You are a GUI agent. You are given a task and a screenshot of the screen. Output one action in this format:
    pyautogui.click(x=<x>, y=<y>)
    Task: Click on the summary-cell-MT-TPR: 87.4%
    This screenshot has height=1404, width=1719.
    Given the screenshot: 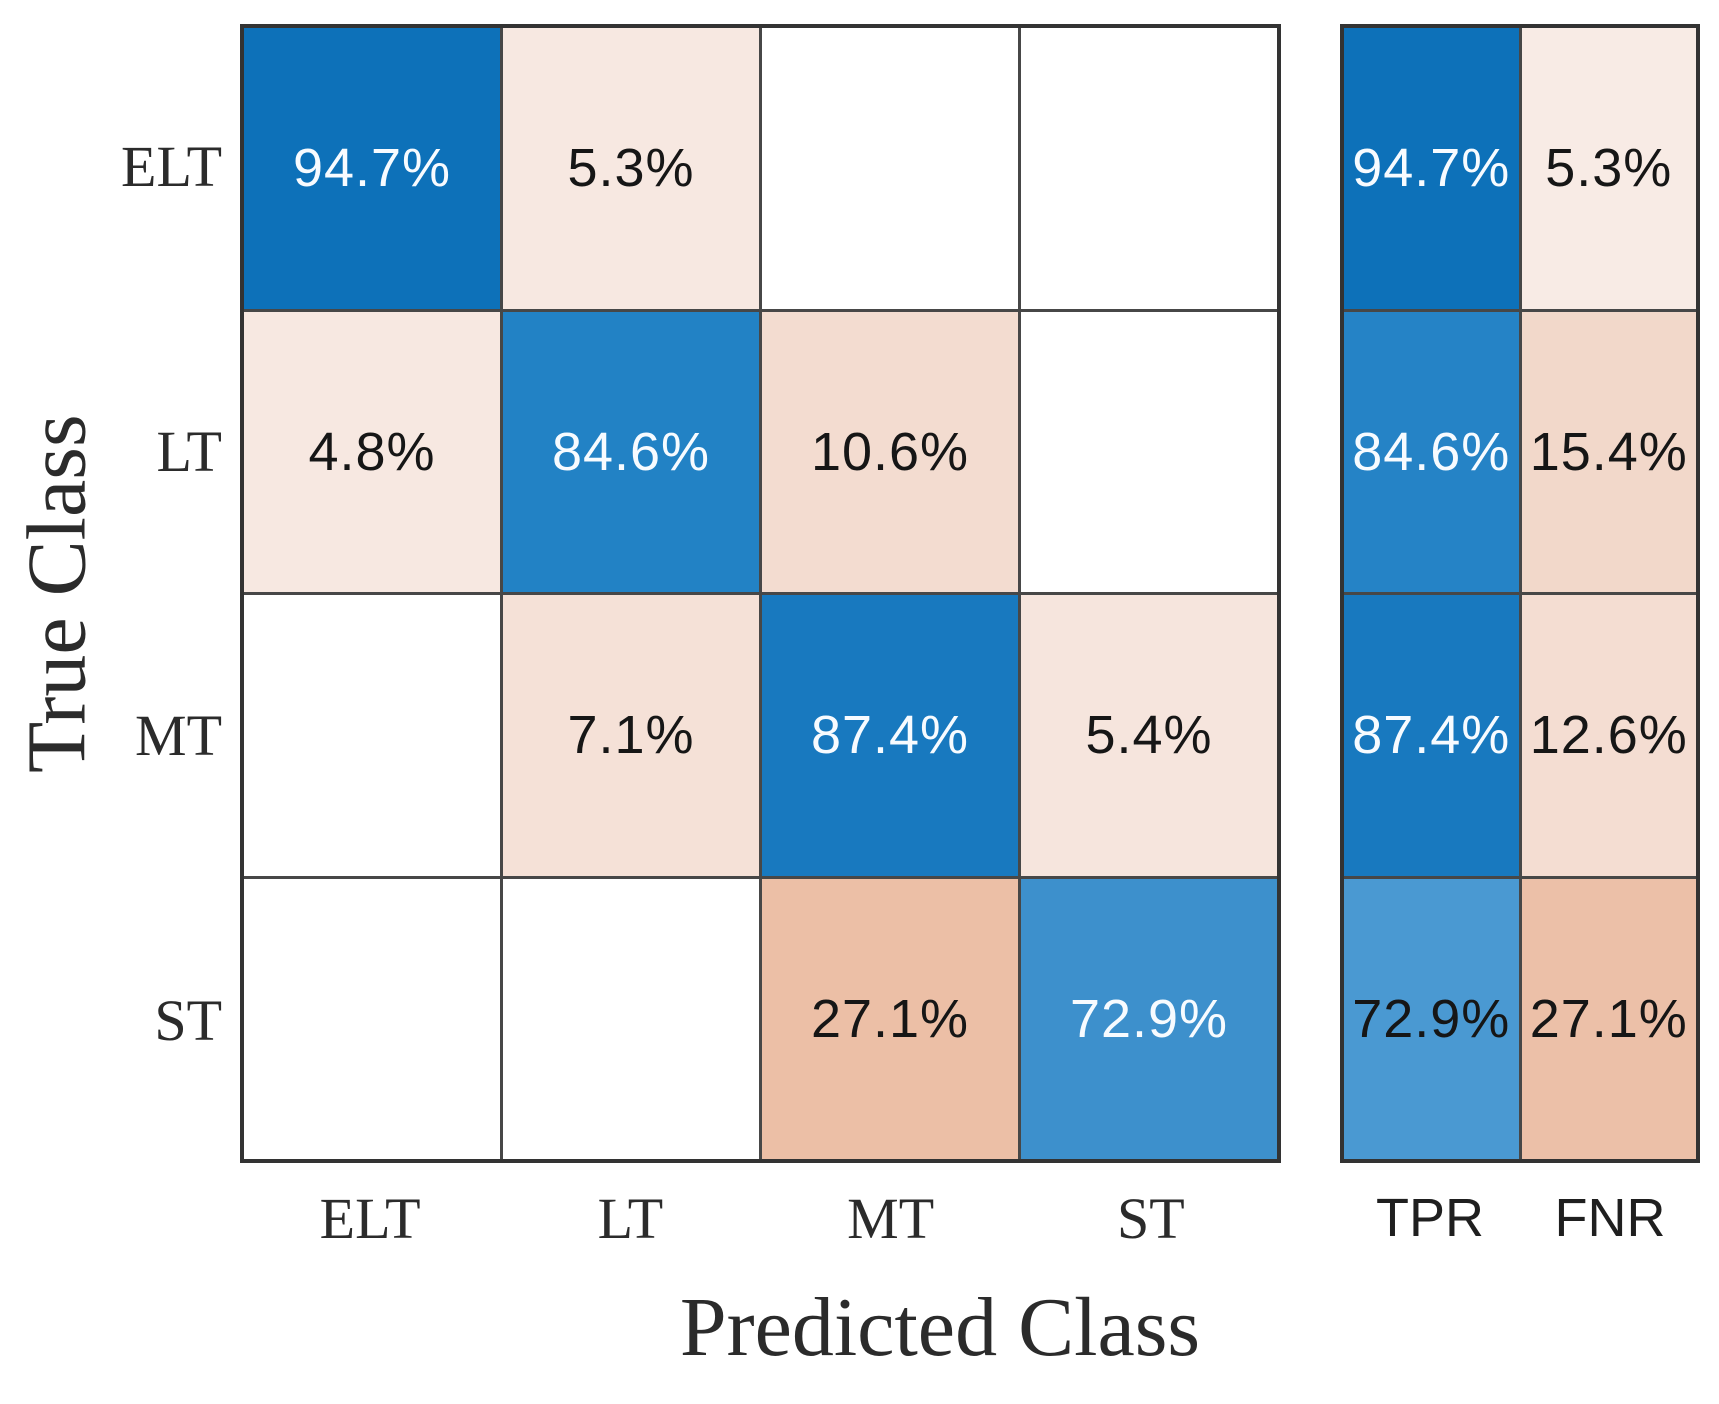 What is the action you would take?
    pyautogui.click(x=1431, y=735)
    